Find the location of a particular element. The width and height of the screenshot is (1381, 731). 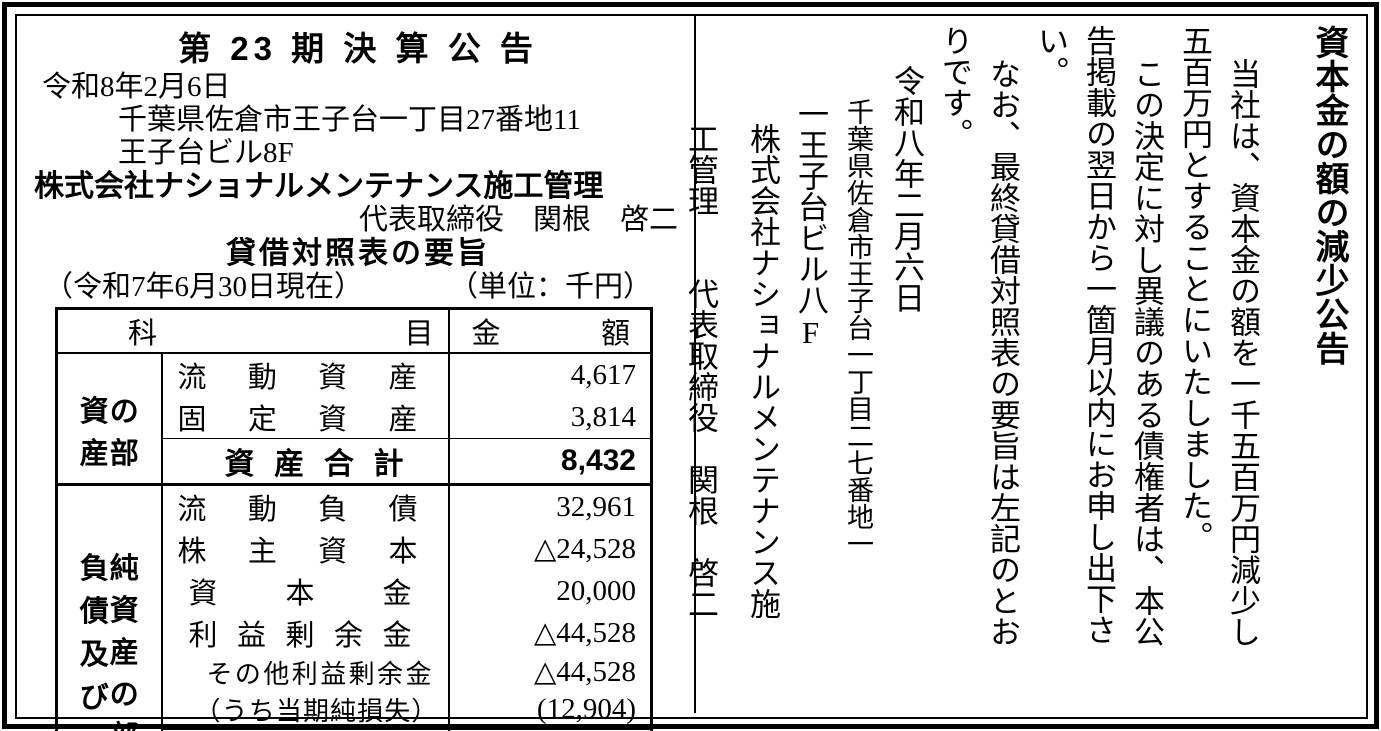

row-item: その他利益剰余金 is located at coordinates (319, 674).